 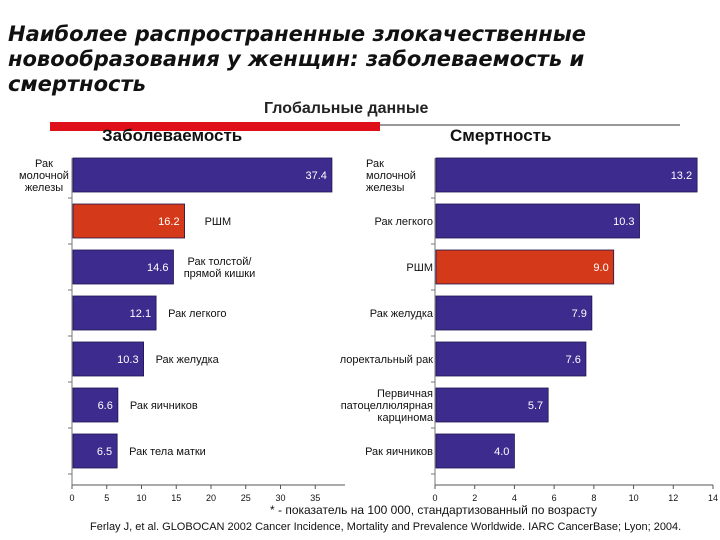 I want to click on x-tick-label: 4, so click(x=514, y=497).